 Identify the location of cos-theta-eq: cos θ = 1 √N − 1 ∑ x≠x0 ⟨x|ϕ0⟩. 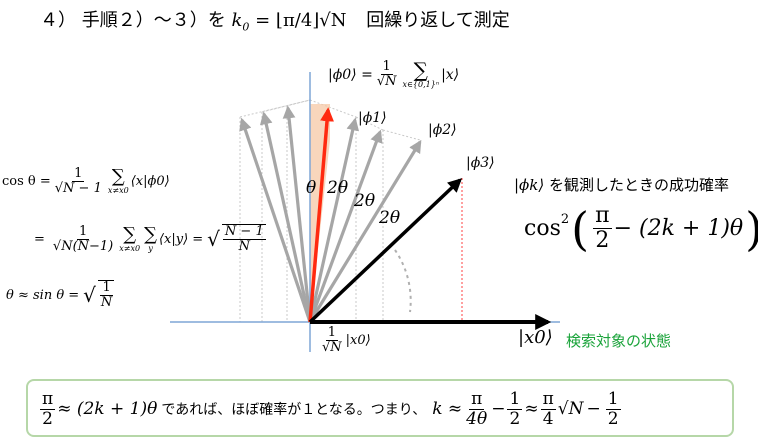
(86, 181).